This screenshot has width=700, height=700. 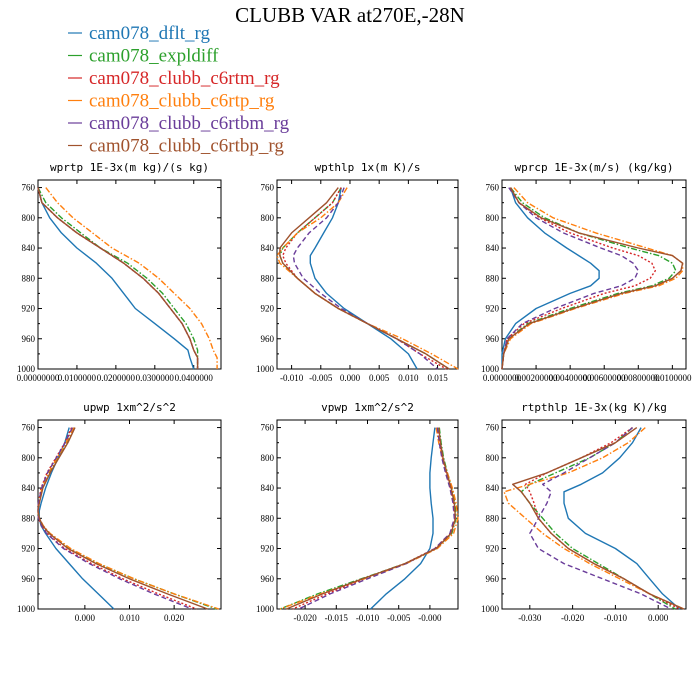 I want to click on panel-title: wprcp 1E-3x(m/s) (kg/kg), so click(x=594, y=167).